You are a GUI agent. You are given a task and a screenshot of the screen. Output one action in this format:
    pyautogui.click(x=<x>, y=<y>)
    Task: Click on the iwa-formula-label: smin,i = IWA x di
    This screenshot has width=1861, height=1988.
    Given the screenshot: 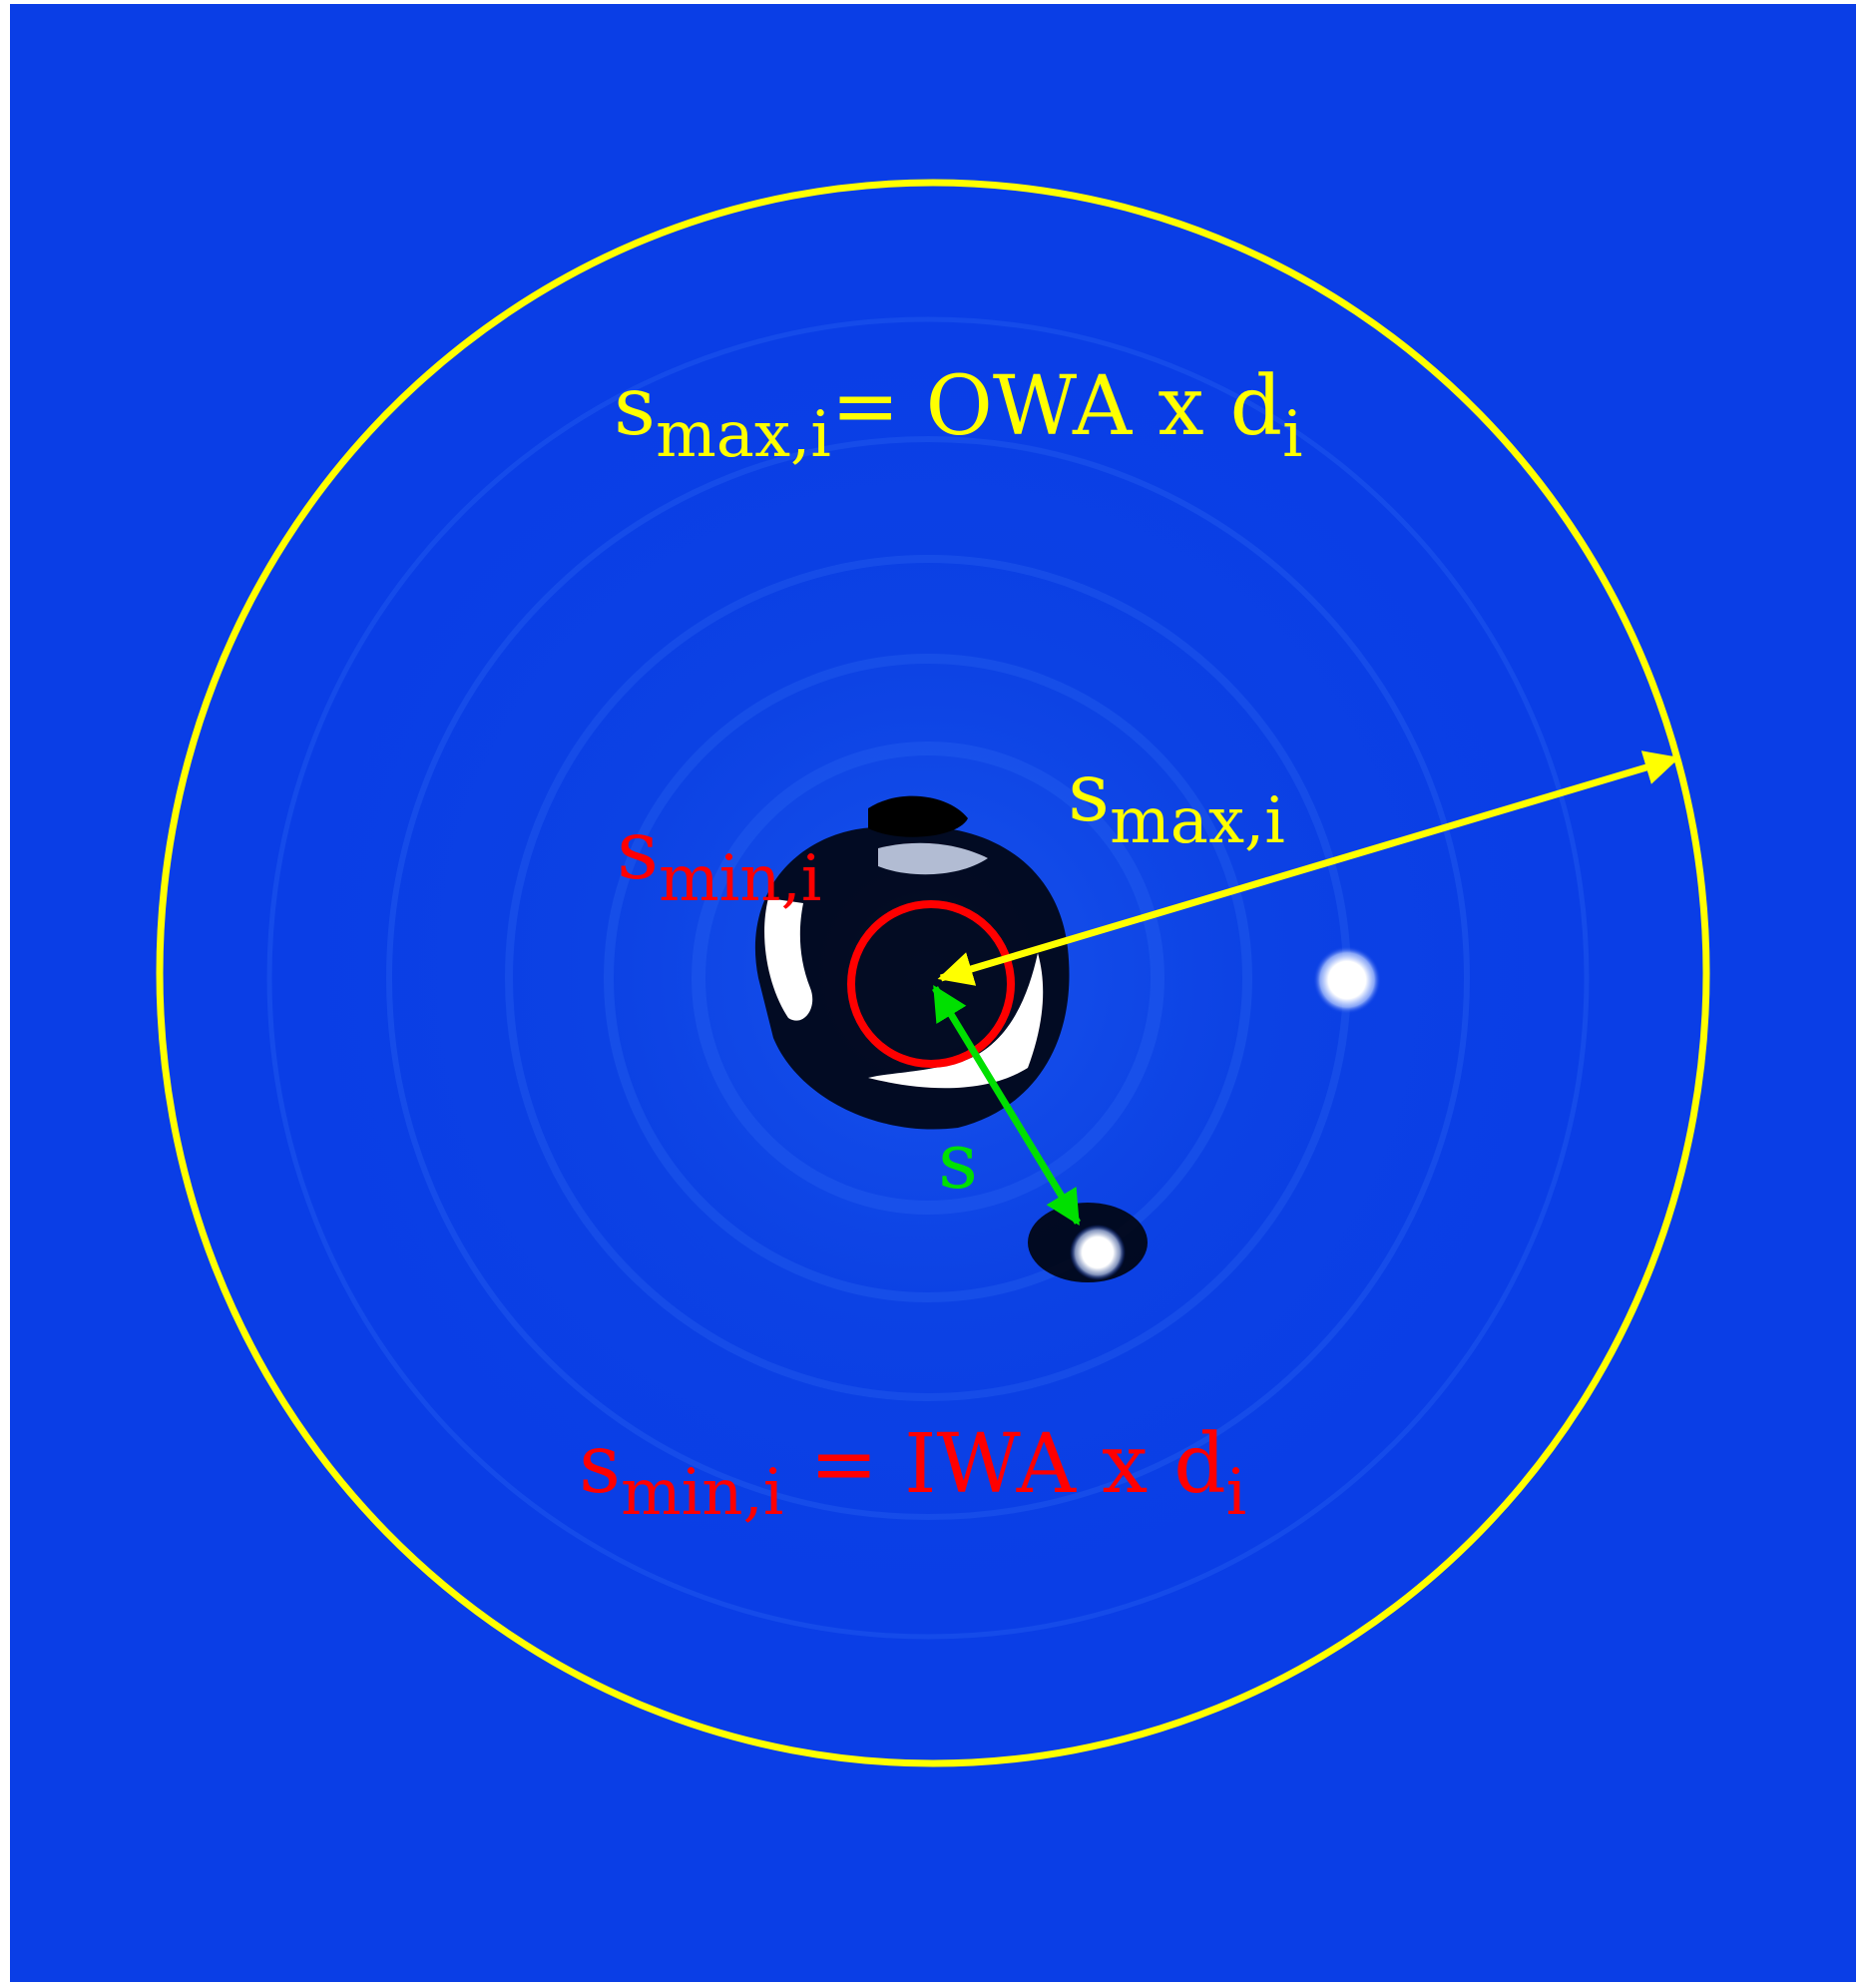 What is the action you would take?
    pyautogui.click(x=912, y=1473)
    